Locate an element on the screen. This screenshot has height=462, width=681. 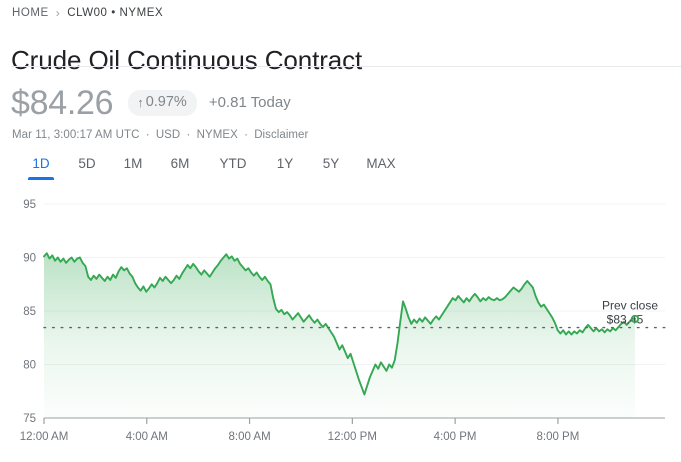
range-tab-label: 6M is located at coordinates (180, 163).